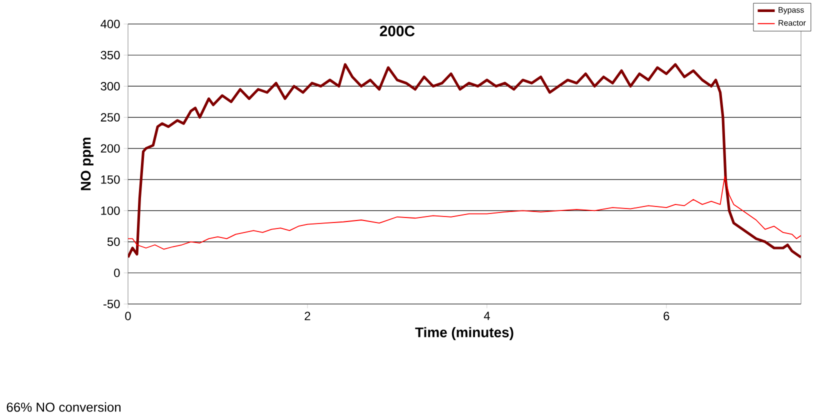 The height and width of the screenshot is (420, 813). Describe the element at coordinates (667, 316) in the screenshot. I see `x-tick-label: 6` at that location.